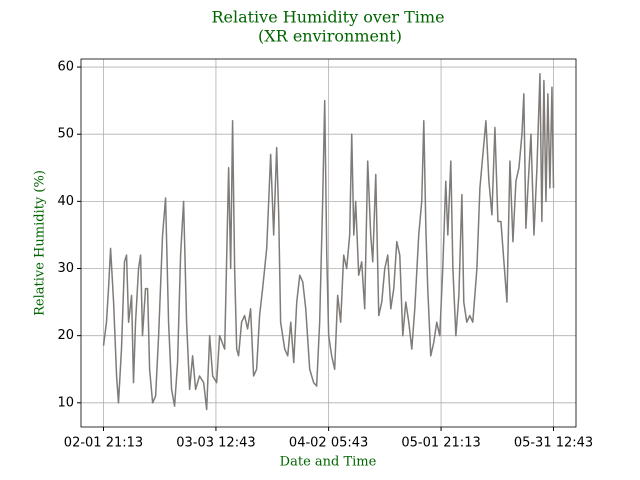 The height and width of the screenshot is (480, 640). Describe the element at coordinates (327, 17) in the screenshot. I see `chart-title: Relative Humidity over Time` at that location.